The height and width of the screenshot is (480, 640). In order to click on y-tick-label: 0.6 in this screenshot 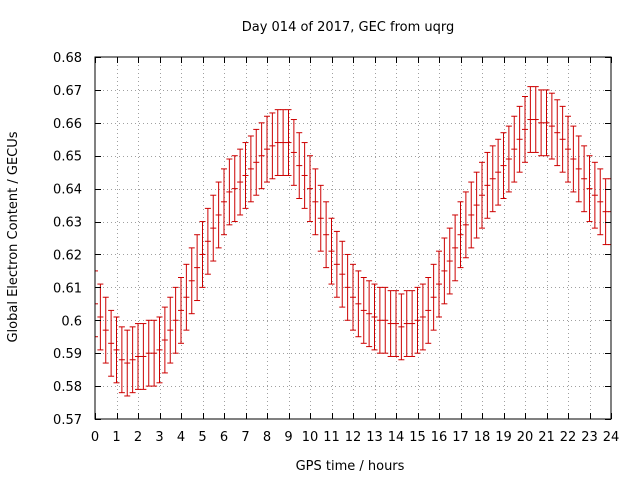, I will do `click(71, 321)`.